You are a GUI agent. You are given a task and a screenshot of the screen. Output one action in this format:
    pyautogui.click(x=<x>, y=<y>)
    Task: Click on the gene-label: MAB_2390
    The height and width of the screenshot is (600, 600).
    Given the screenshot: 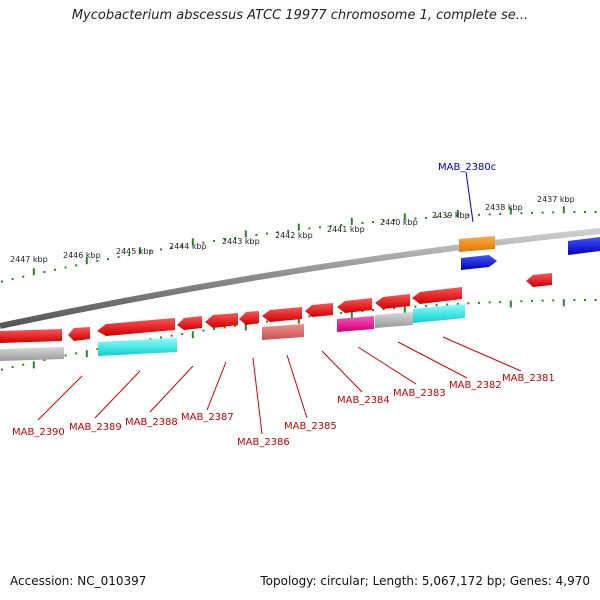 What is the action you would take?
    pyautogui.click(x=38, y=432)
    